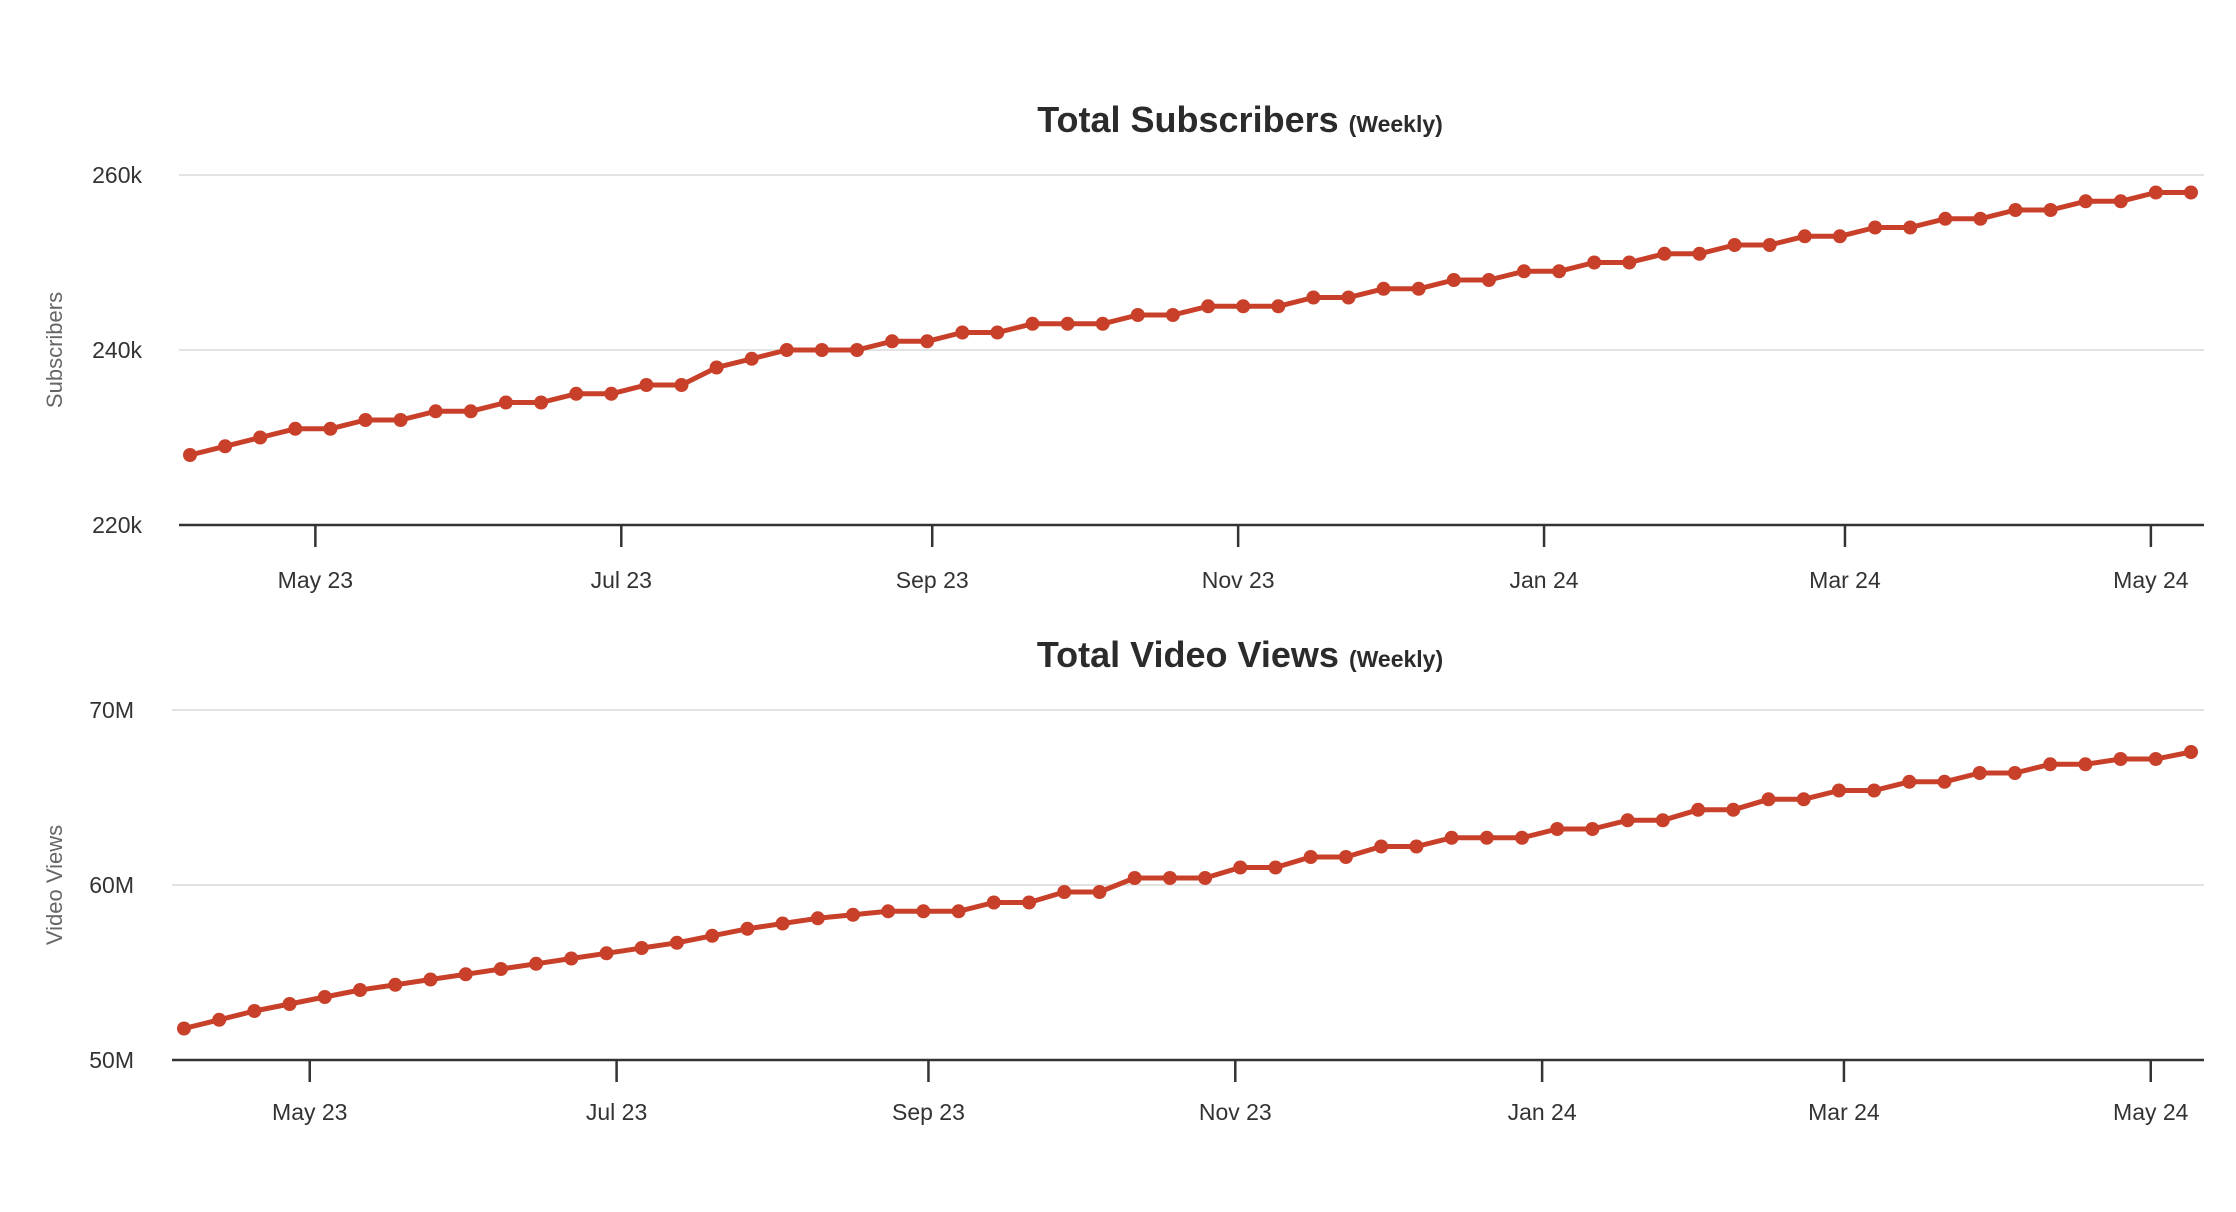 The height and width of the screenshot is (1212, 2236). I want to click on x-tick-label: May 23, so click(315, 580).